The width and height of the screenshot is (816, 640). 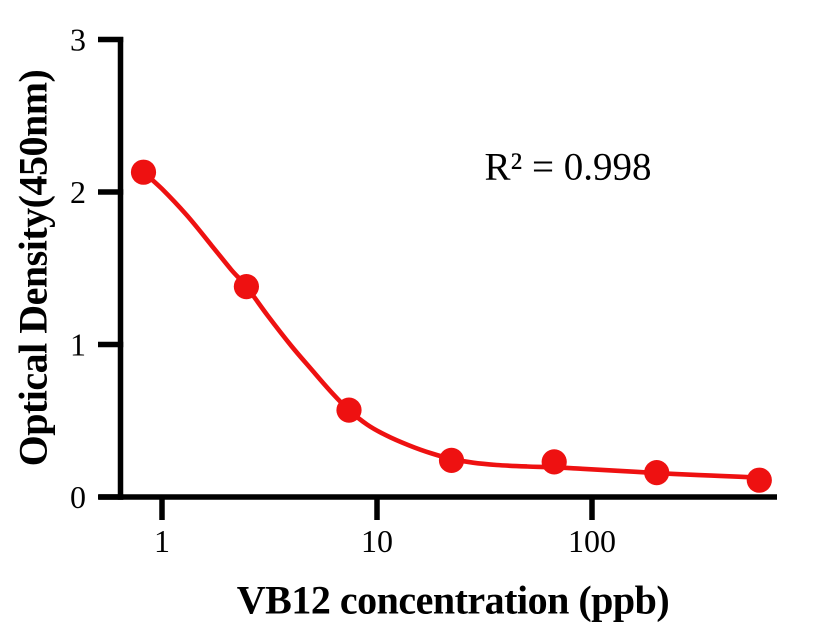 What do you see at coordinates (377, 541) in the screenshot?
I see `x-tick-label: 10` at bounding box center [377, 541].